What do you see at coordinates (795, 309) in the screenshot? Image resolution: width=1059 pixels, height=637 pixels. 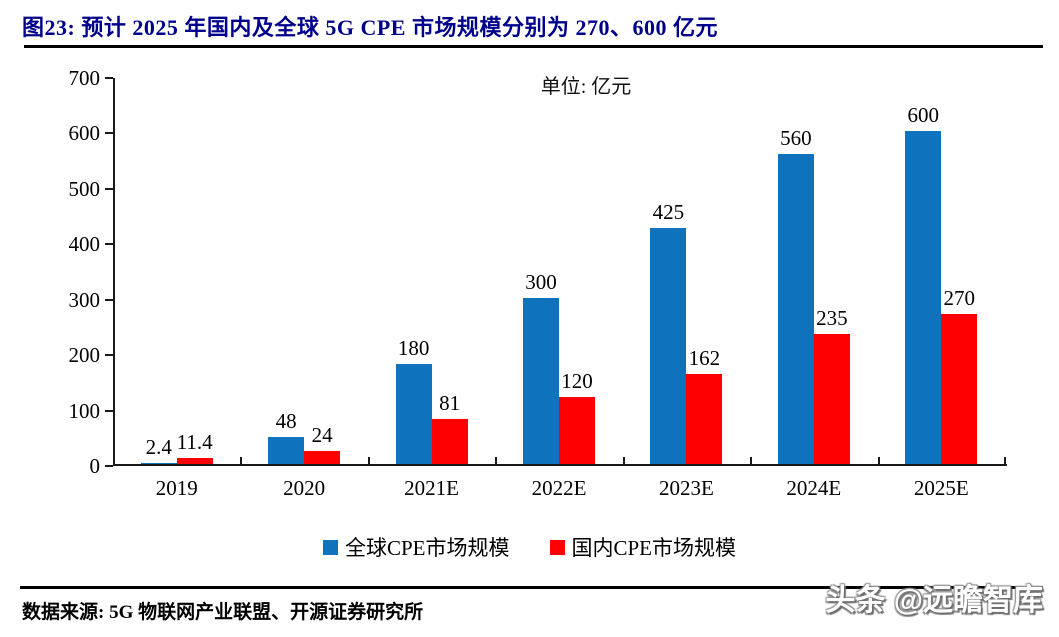 I see `bar-global-cpe-2024E` at bounding box center [795, 309].